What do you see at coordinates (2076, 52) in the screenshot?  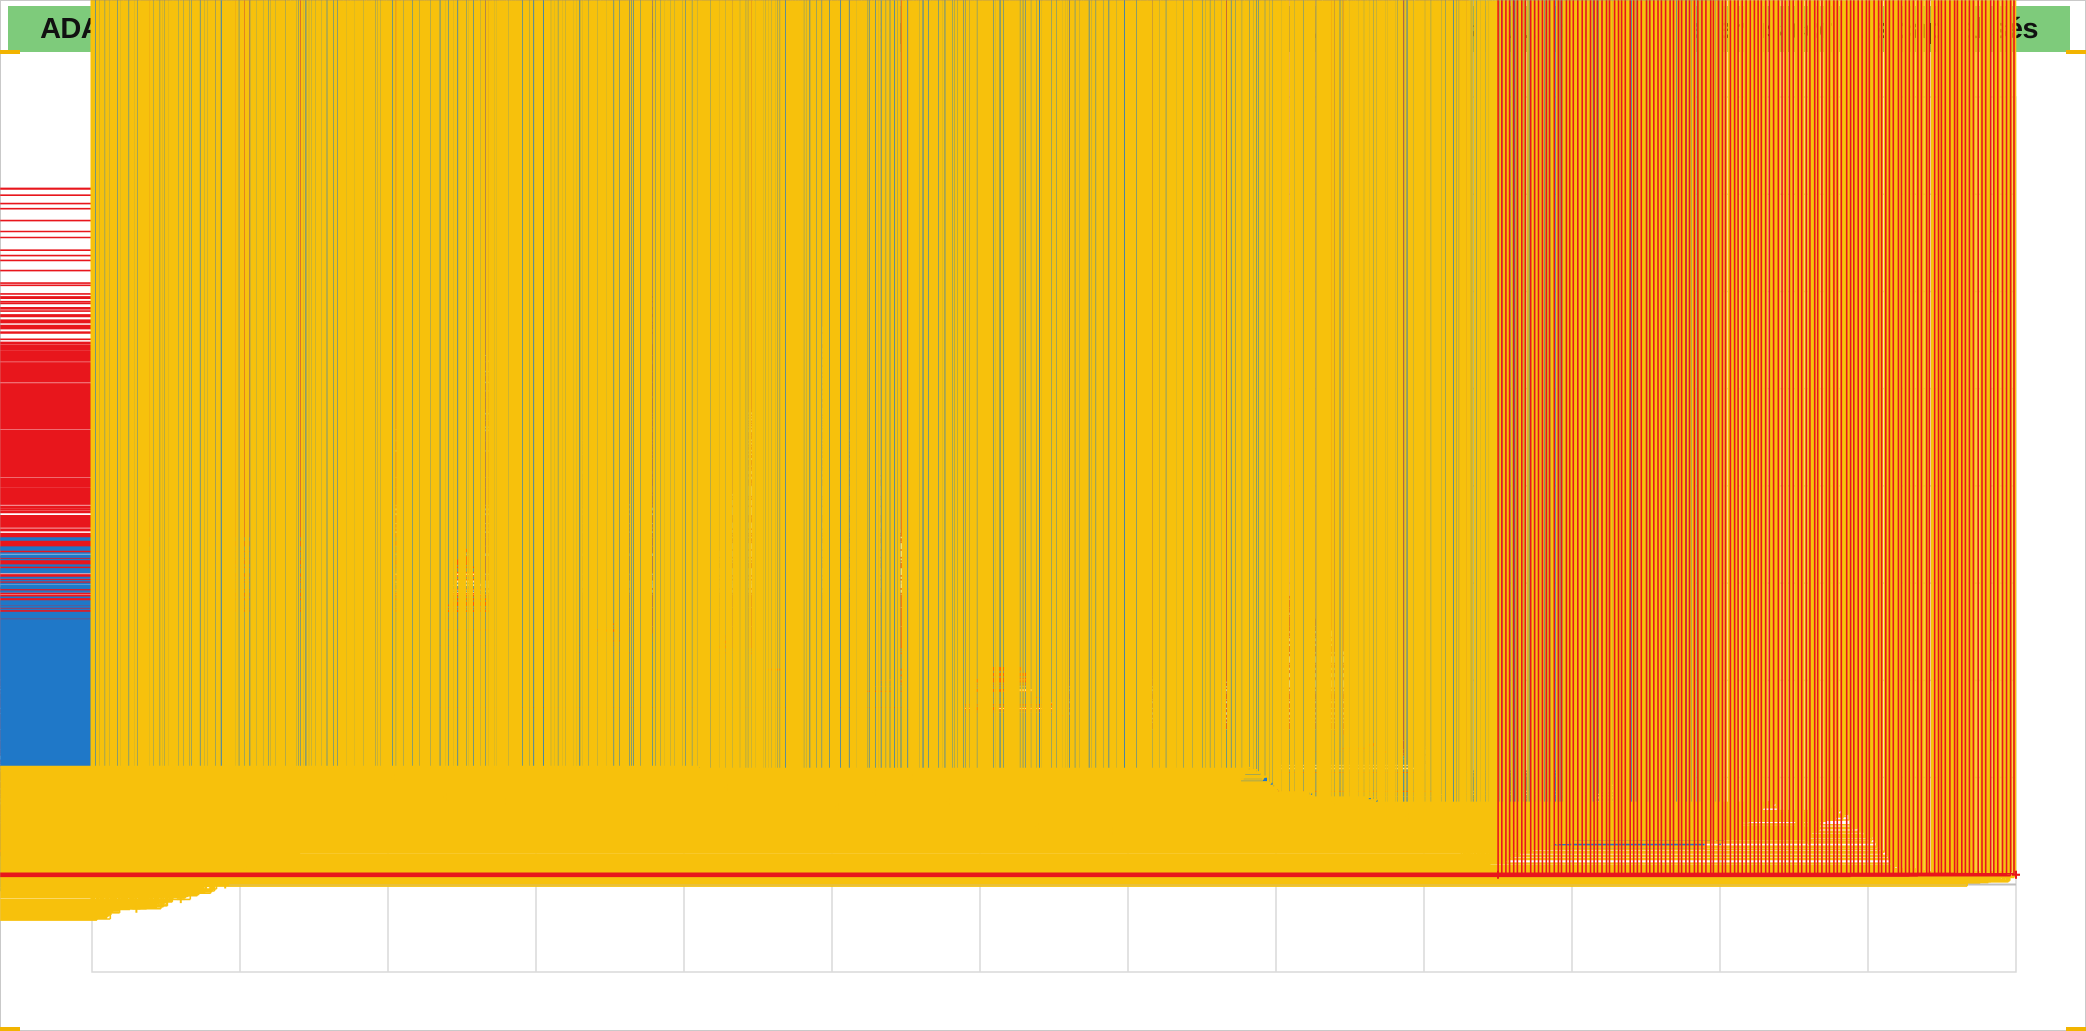 I see `corner-accent-top-right` at bounding box center [2076, 52].